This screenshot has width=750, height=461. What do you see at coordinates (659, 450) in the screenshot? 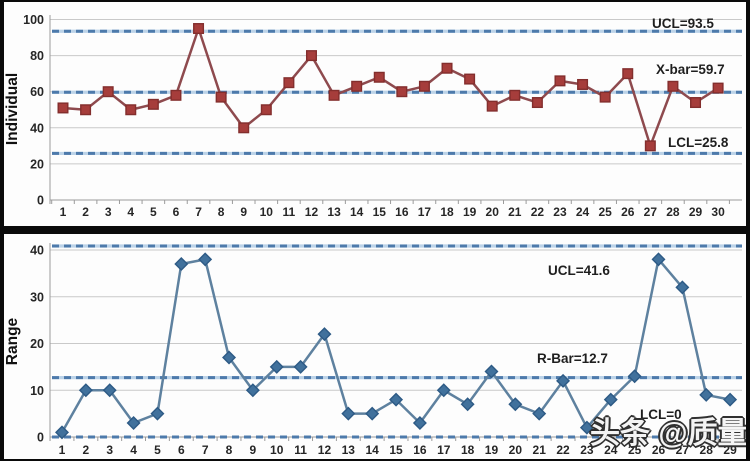
I see `x-tick-label: 26` at bounding box center [659, 450].